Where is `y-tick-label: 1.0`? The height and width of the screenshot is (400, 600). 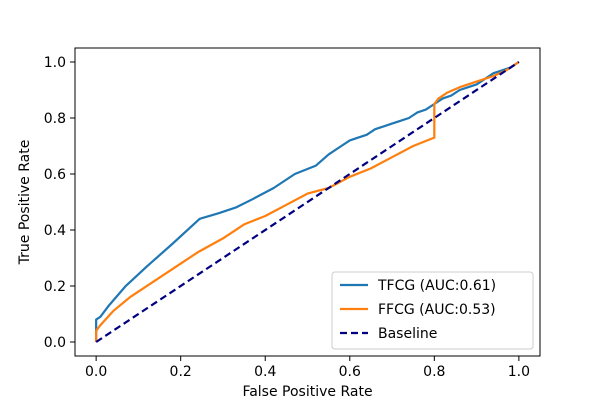 y-tick-label: 1.0 is located at coordinates (55, 63).